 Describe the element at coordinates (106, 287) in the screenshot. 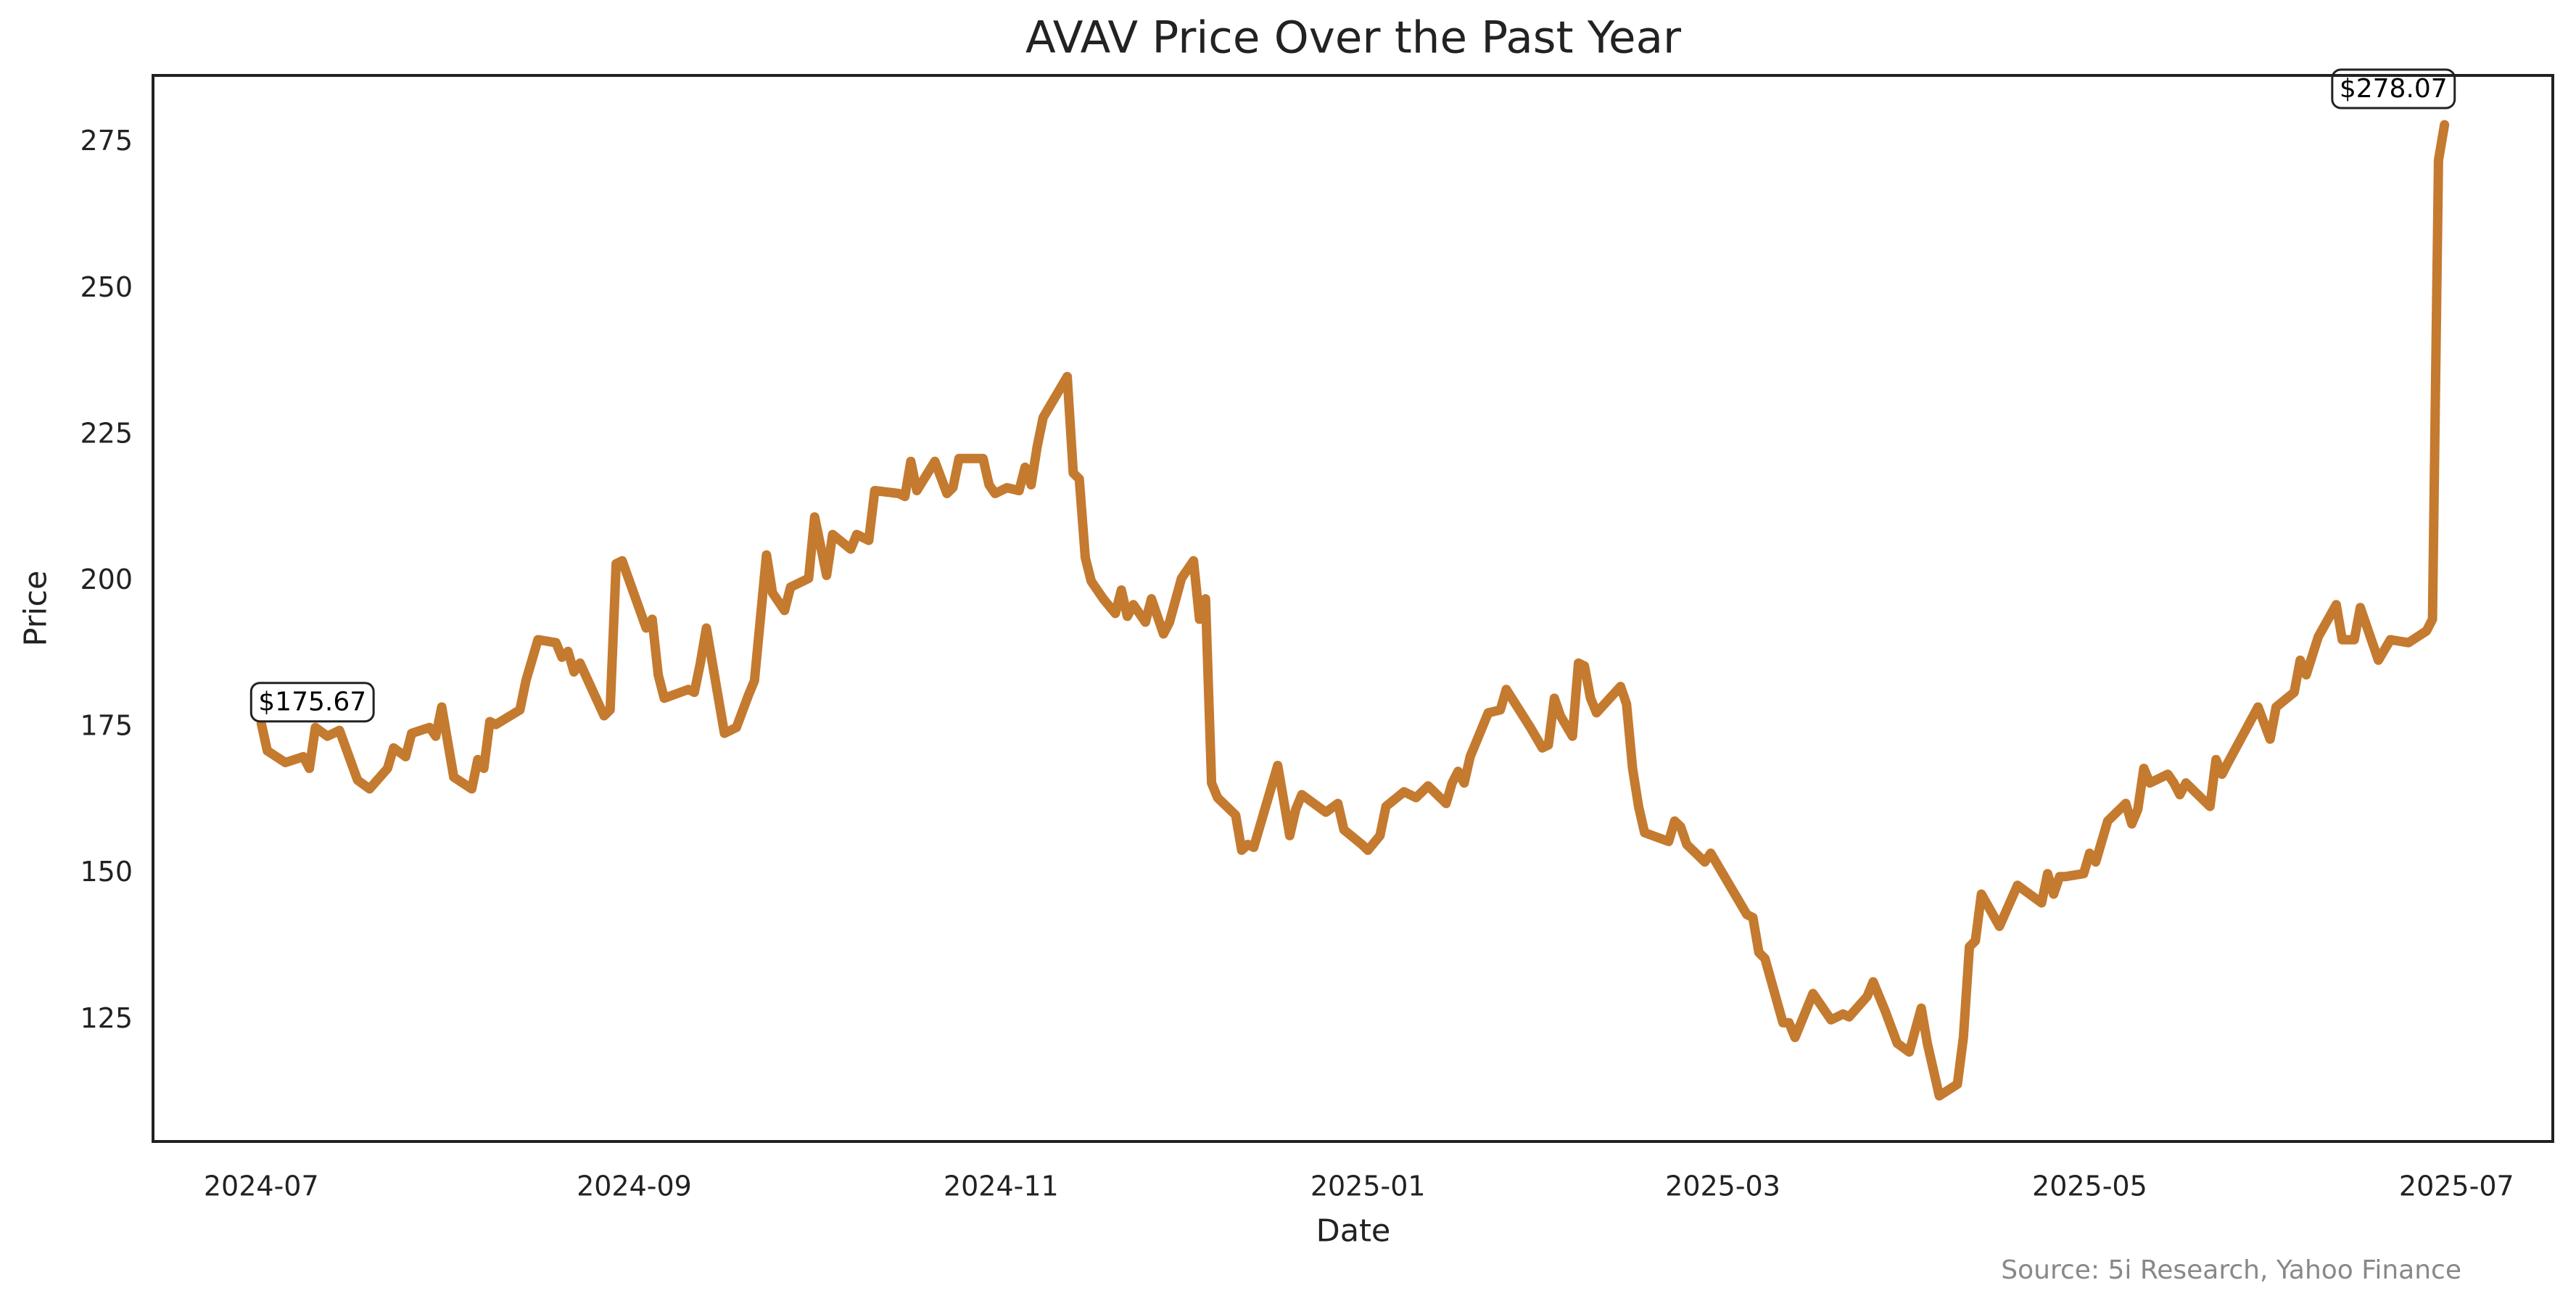

I see `y-tick-label: 250` at that location.